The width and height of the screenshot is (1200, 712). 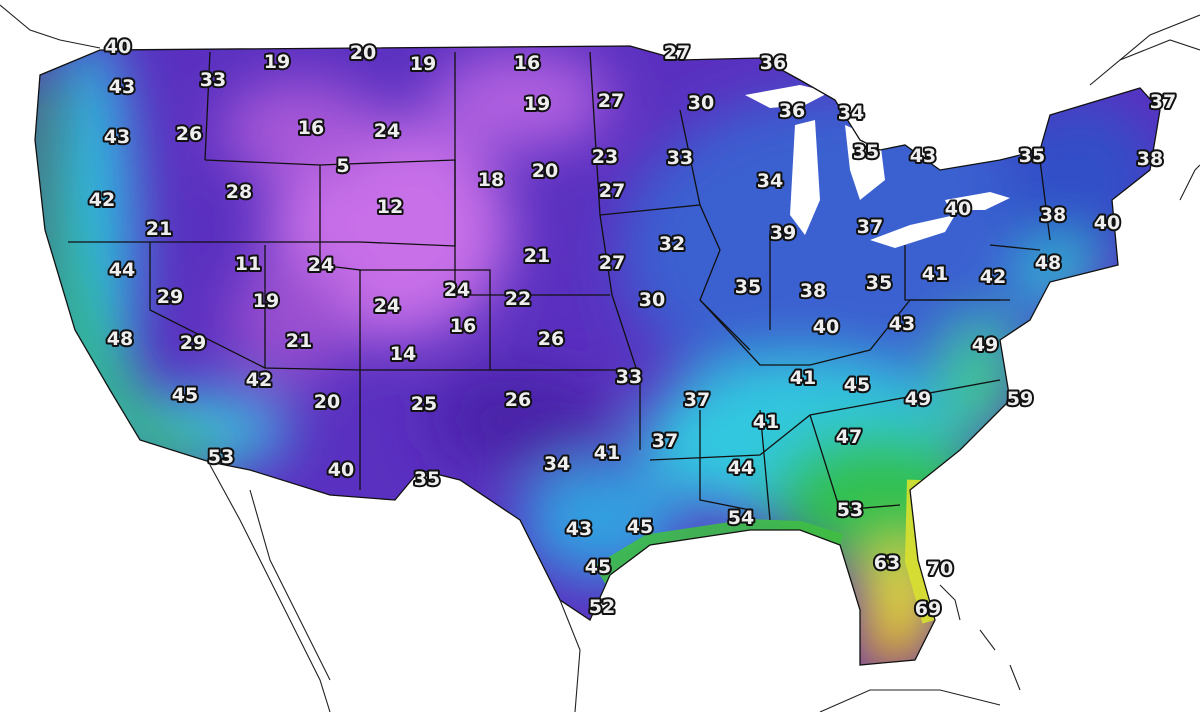 I want to click on temperature-label: 23, so click(x=605, y=157).